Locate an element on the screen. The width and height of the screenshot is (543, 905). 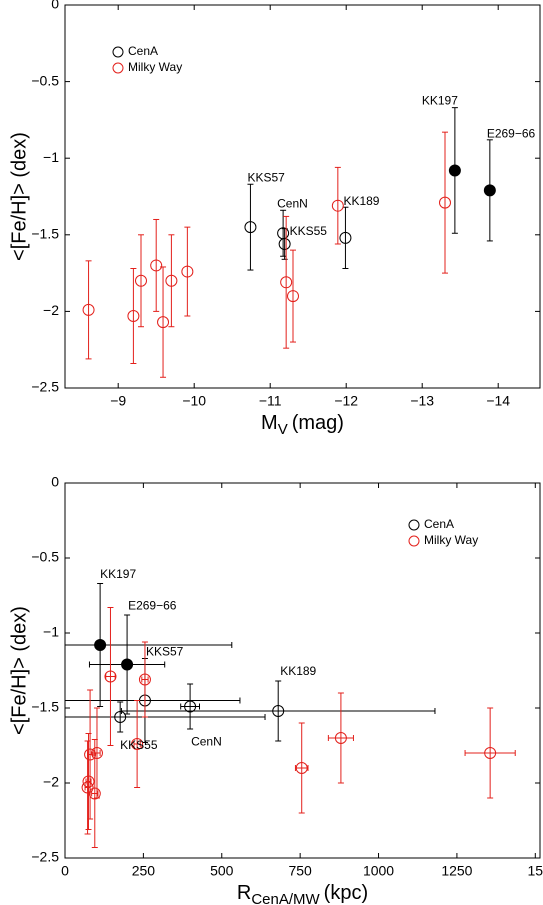
x-axis-label-main: M is located at coordinates (269, 423).